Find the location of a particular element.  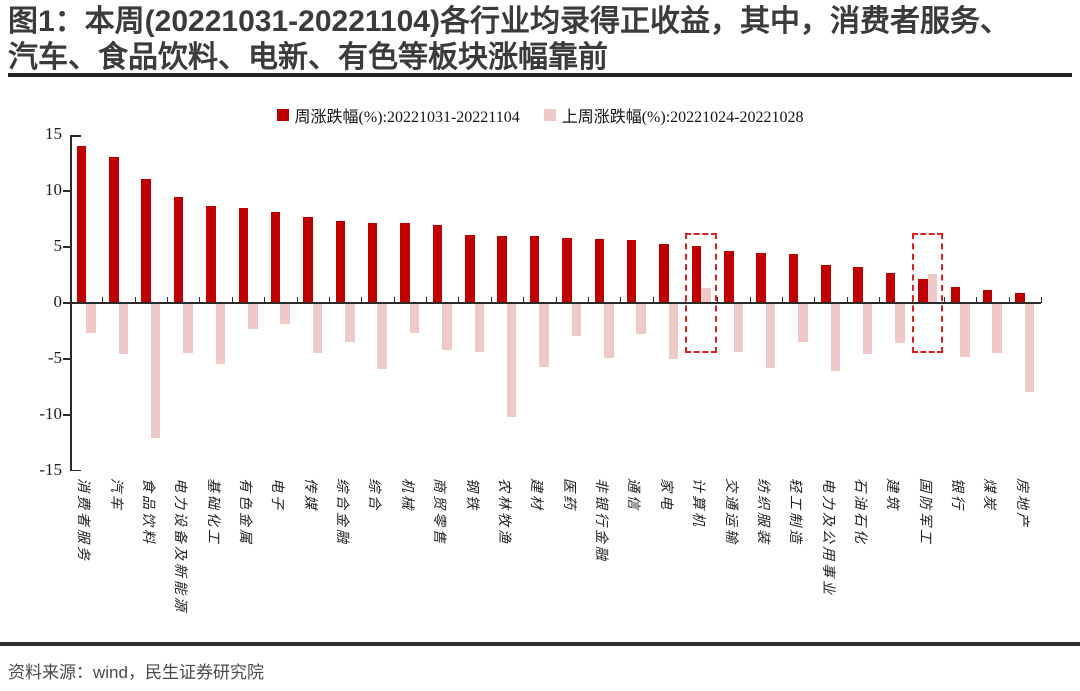

x-axis-label: 综合 is located at coordinates (374, 495).